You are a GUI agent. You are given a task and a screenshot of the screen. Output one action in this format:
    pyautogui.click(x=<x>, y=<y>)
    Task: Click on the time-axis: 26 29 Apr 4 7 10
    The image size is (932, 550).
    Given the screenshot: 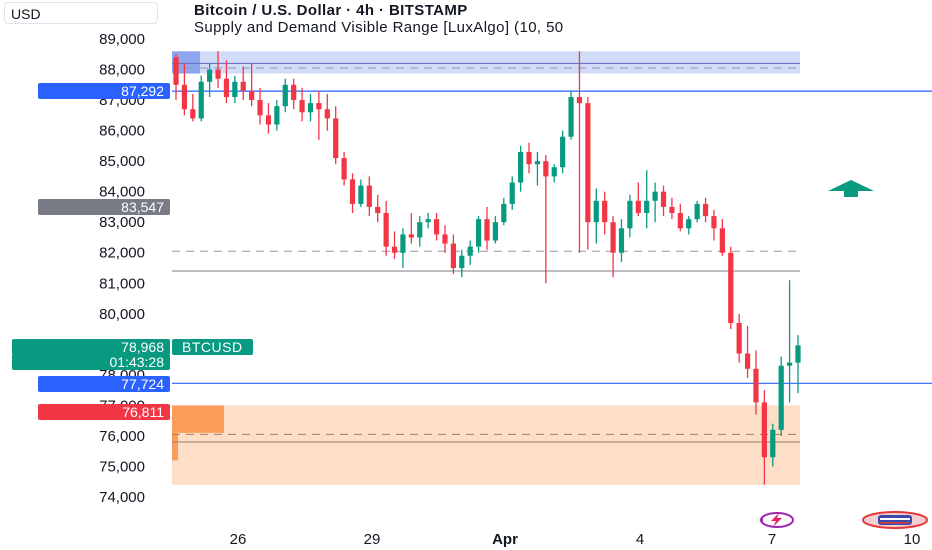 What is the action you would take?
    pyautogui.click(x=575, y=539)
    